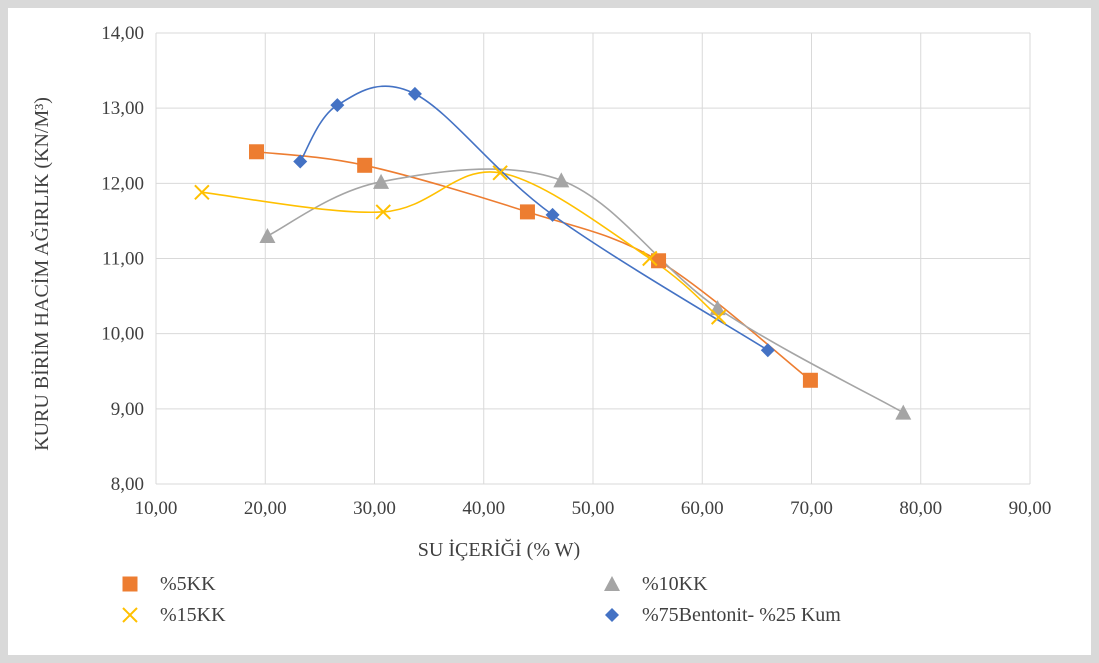 Image resolution: width=1099 pixels, height=663 pixels. Describe the element at coordinates (374, 508) in the screenshot. I see `x-tick-label: 30,00` at that location.